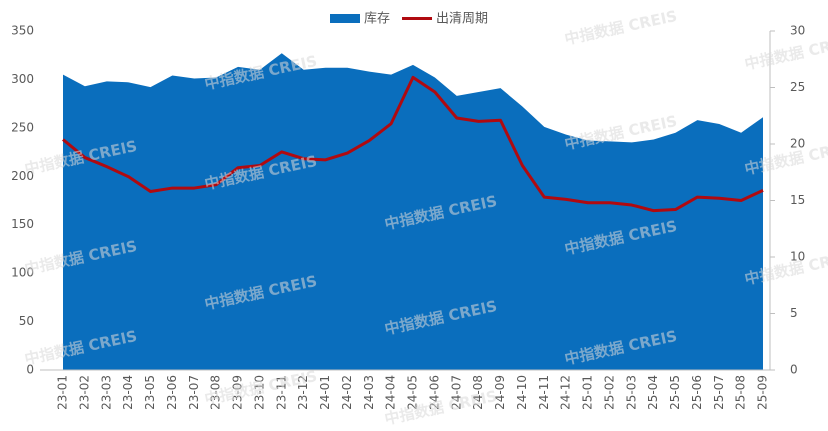 This screenshot has width=828, height=431. Describe the element at coordinates (741, 392) in the screenshot. I see `x-tick-label: 25-08` at that location.